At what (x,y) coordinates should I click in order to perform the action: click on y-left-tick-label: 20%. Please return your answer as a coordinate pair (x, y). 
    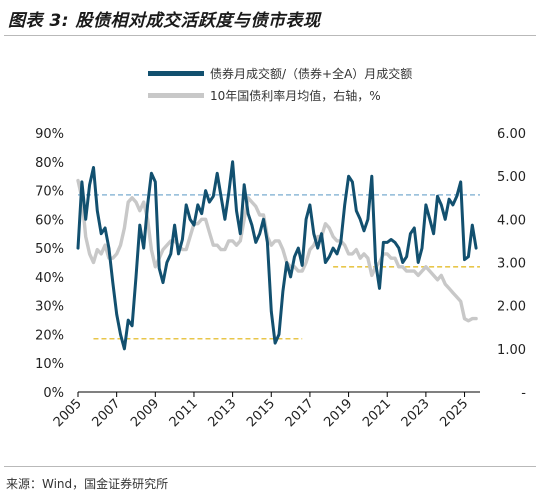
    Looking at the image, I should click on (49, 335).